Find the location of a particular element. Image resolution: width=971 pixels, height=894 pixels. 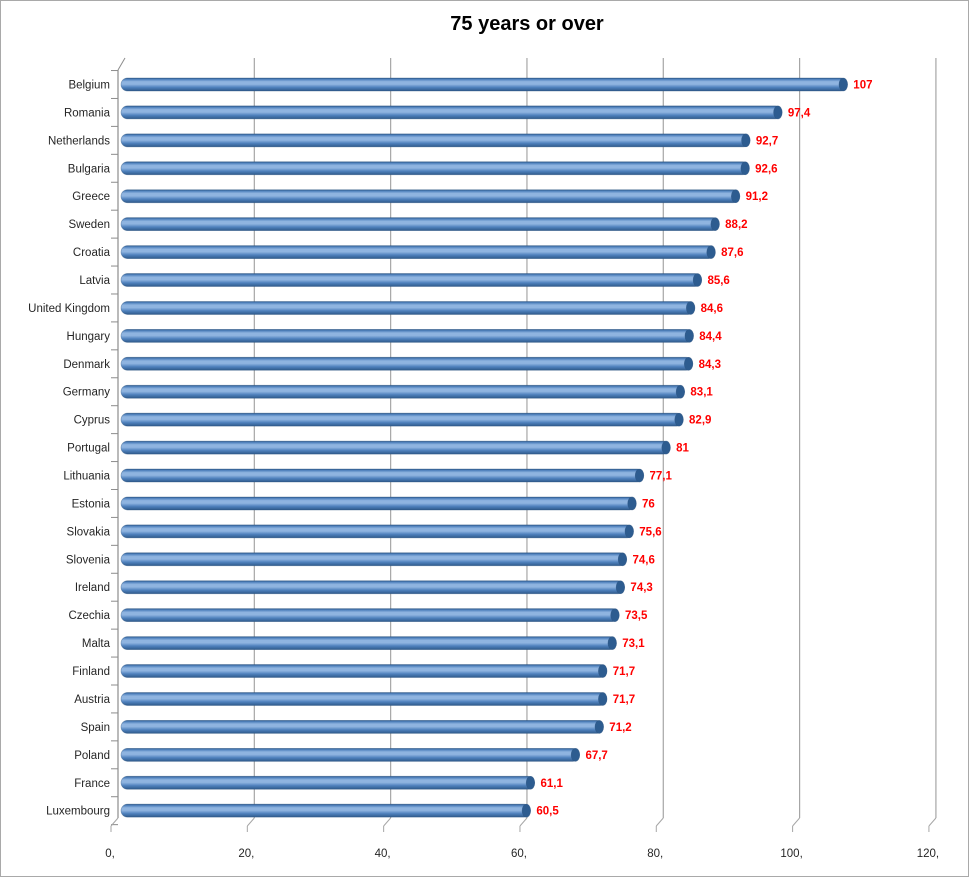

bar-austria is located at coordinates (364, 699).